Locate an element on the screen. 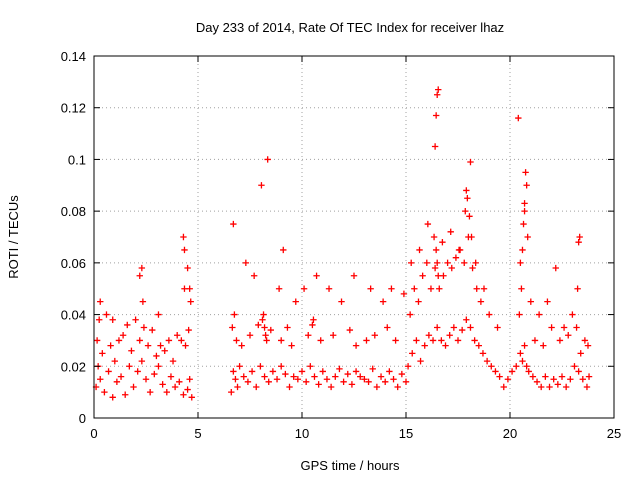 This screenshot has width=640, height=480. y-axis-label: ROTI / TECUs is located at coordinates (13, 237).